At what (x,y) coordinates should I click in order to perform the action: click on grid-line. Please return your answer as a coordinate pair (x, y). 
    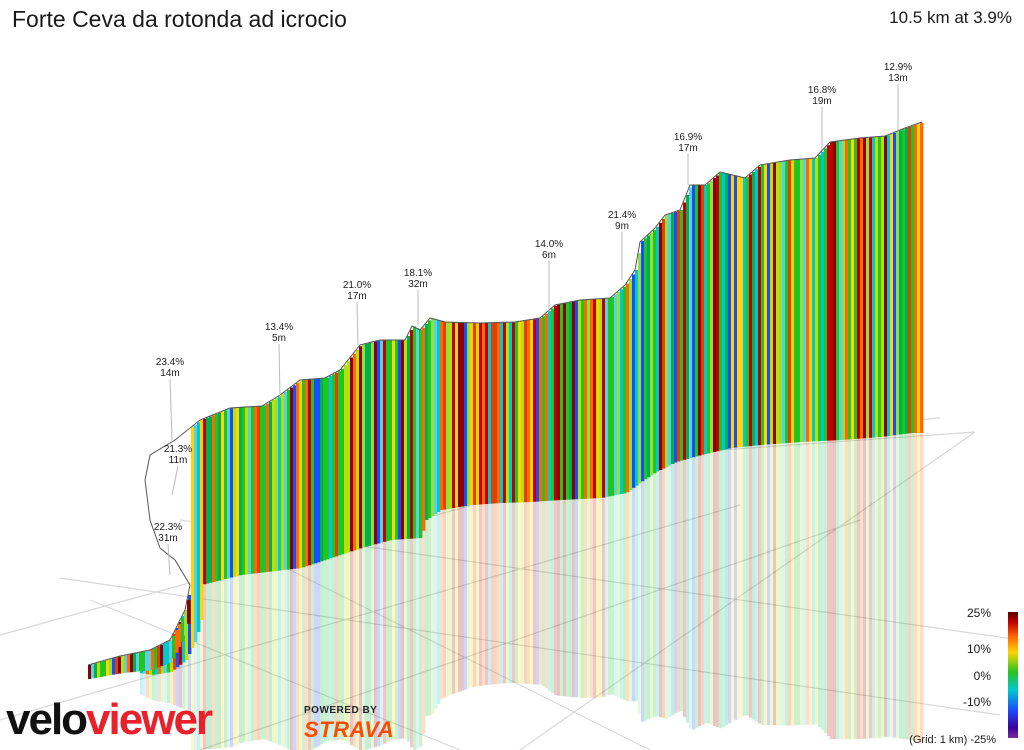
    Looking at the image, I should click on (440, 644).